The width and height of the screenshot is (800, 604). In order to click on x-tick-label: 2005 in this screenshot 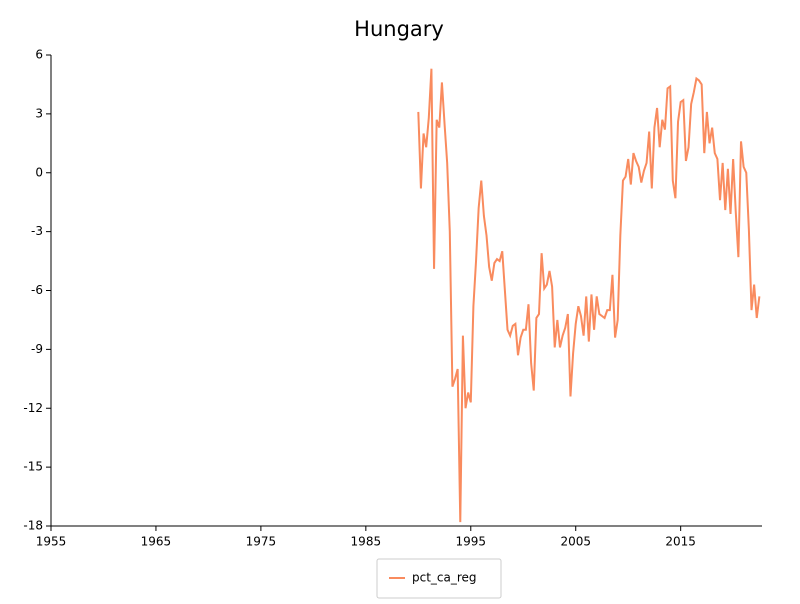, I will do `click(575, 542)`.